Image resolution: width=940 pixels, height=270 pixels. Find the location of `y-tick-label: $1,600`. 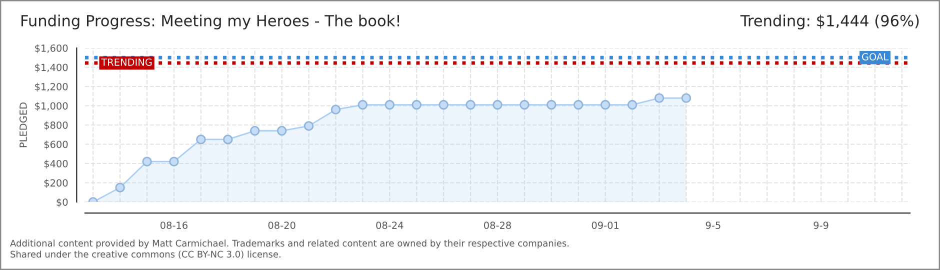

y-tick-label: $1,600 is located at coordinates (51, 49).